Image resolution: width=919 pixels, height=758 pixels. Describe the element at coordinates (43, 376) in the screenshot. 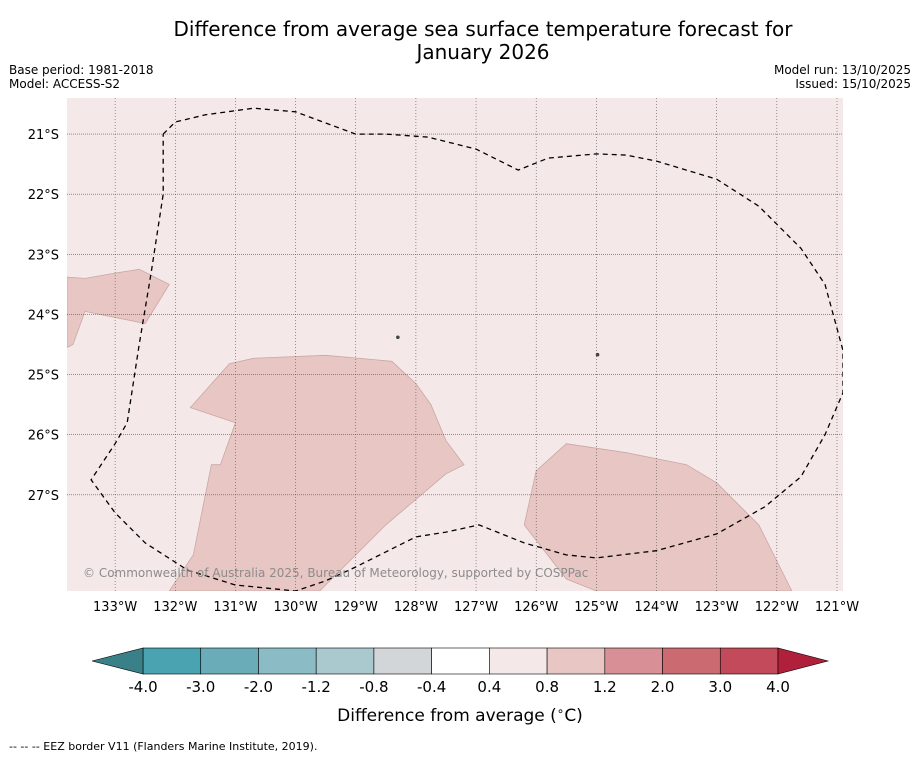

I see `y-tick-label: 25°S` at that location.